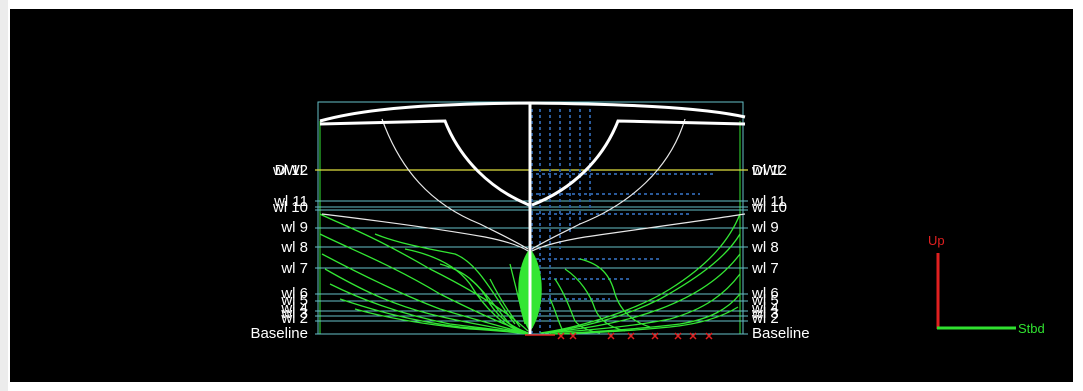  What do you see at coordinates (4, 195) in the screenshot?
I see `window-edge` at bounding box center [4, 195].